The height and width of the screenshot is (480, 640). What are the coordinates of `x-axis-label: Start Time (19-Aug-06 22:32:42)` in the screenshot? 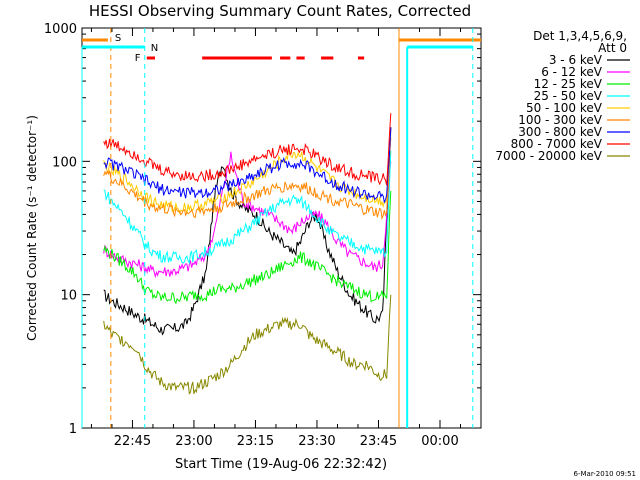 It's located at (281, 464).